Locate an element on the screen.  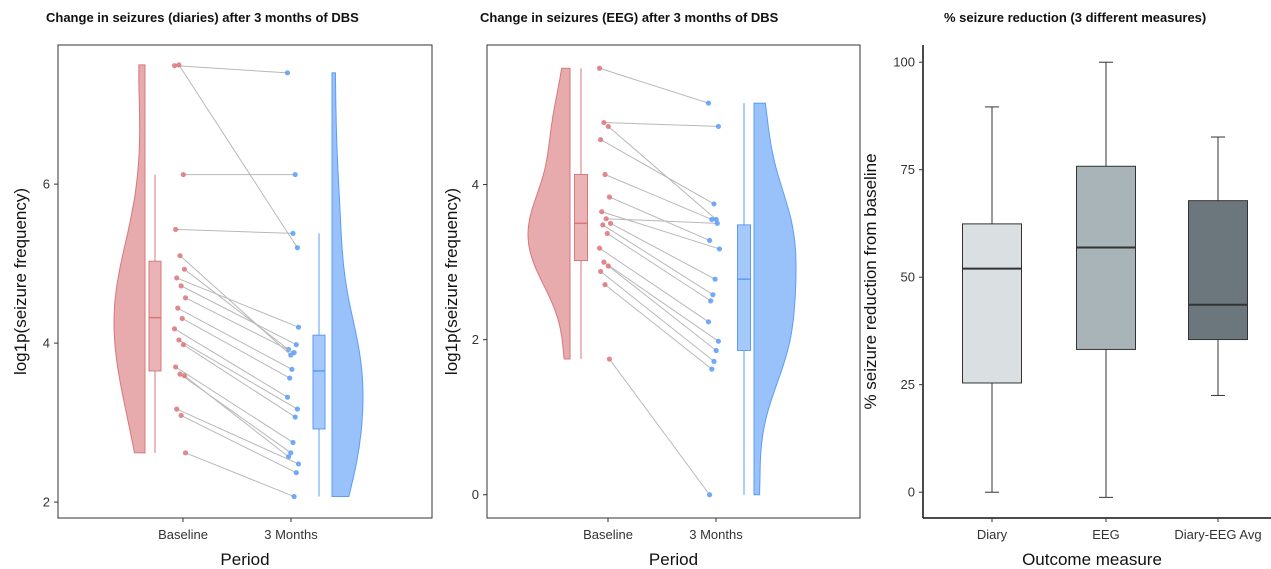
chart1-ytick-label: 4 is located at coordinates (46, 343).